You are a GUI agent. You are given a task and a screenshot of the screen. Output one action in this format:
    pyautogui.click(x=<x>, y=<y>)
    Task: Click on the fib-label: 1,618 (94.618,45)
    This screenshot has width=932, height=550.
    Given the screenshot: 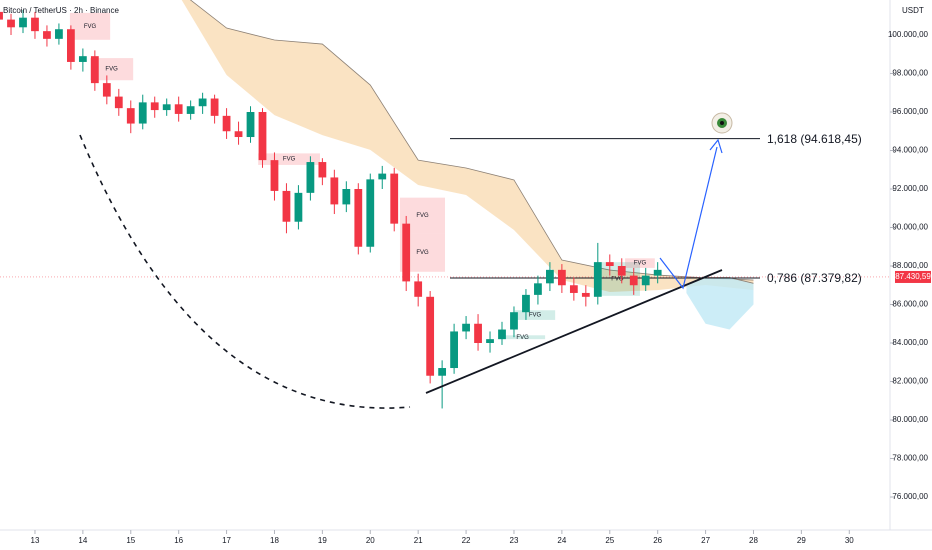 What is the action you would take?
    pyautogui.click(x=814, y=139)
    